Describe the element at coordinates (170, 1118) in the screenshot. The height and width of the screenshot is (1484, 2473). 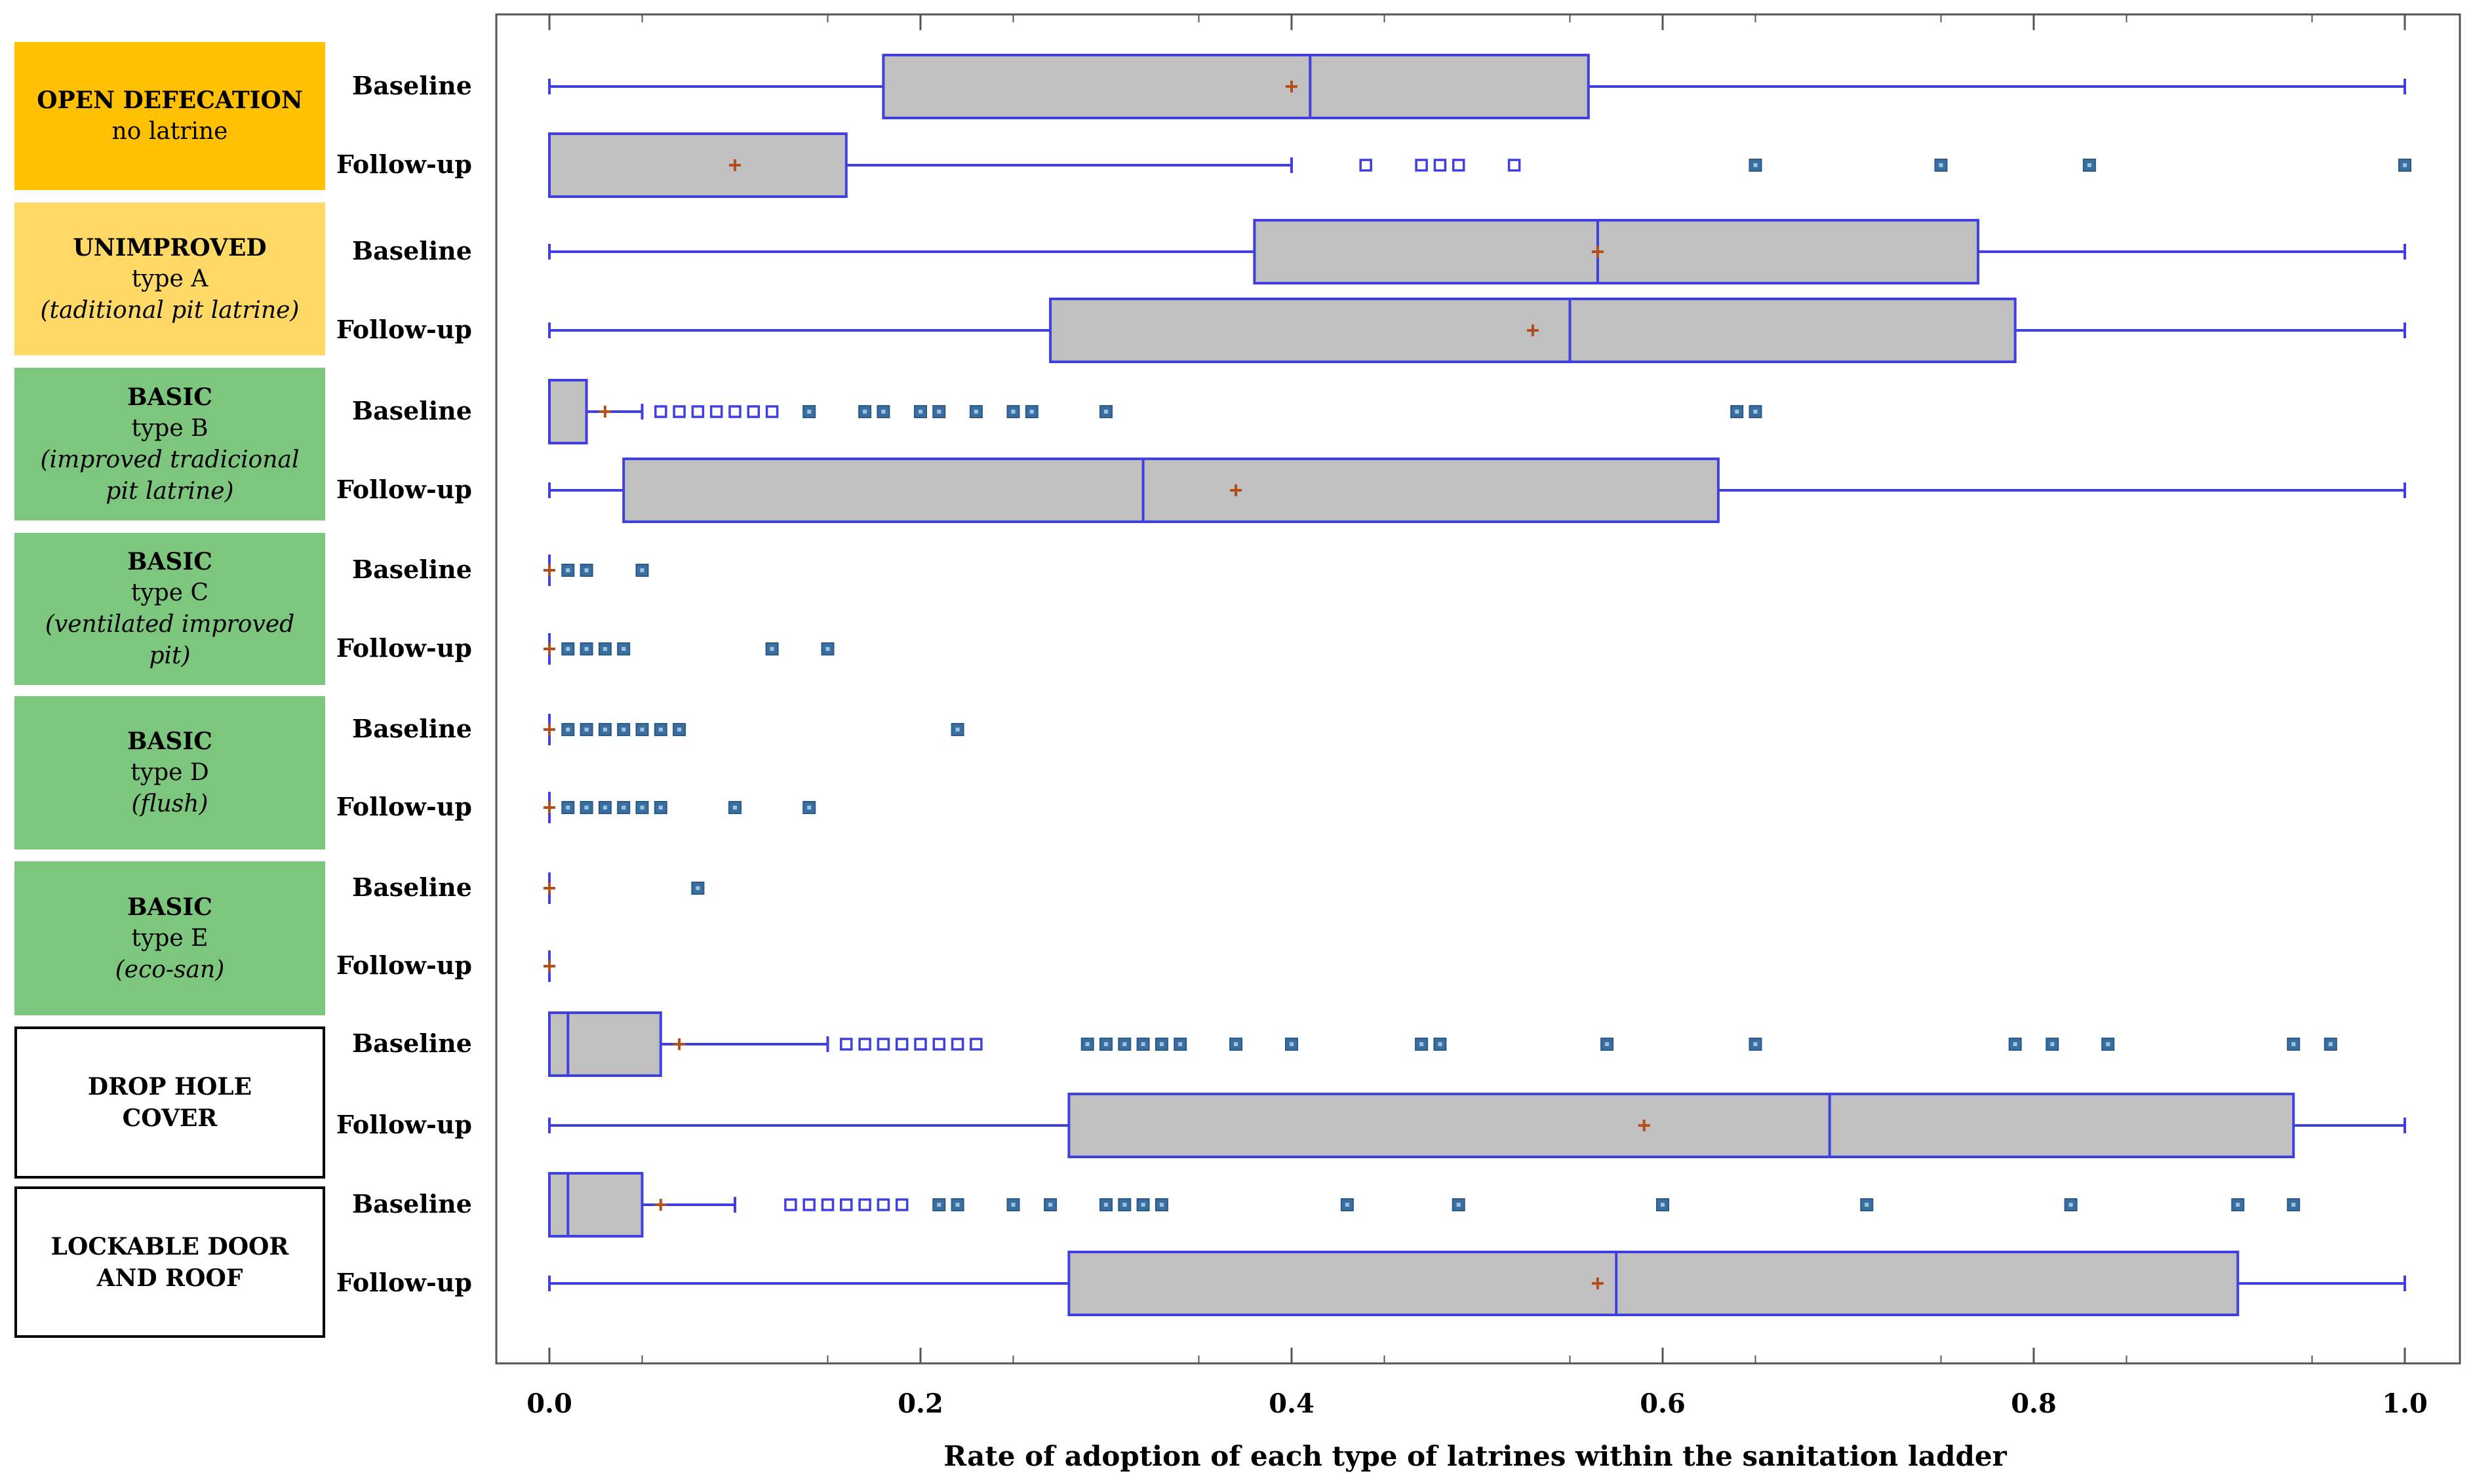
I see `category-label-line: COVER` at that location.